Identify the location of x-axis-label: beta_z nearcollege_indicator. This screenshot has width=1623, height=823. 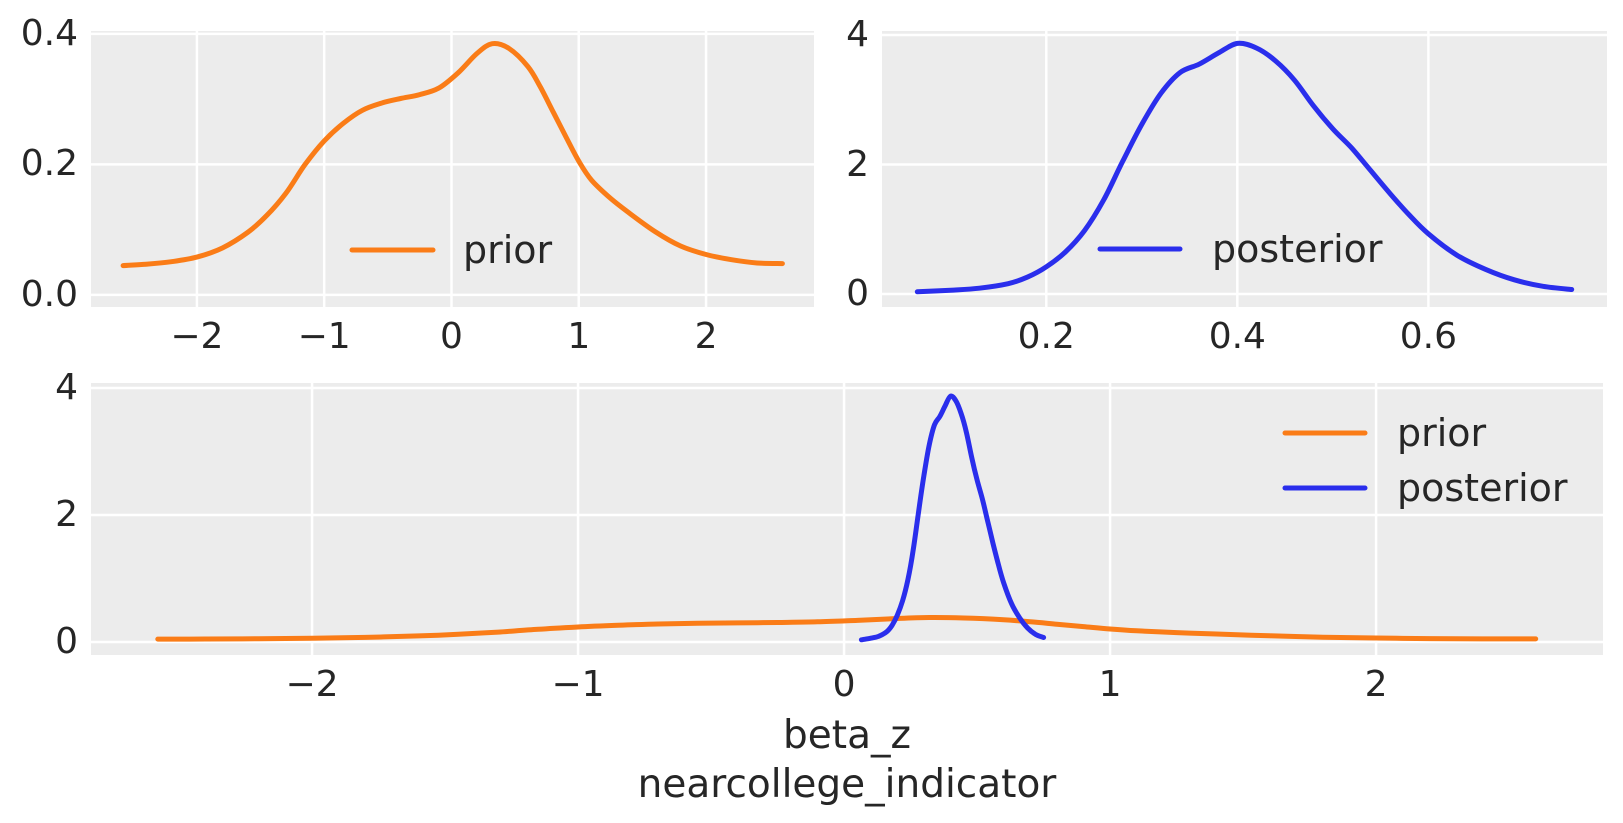
(847, 760).